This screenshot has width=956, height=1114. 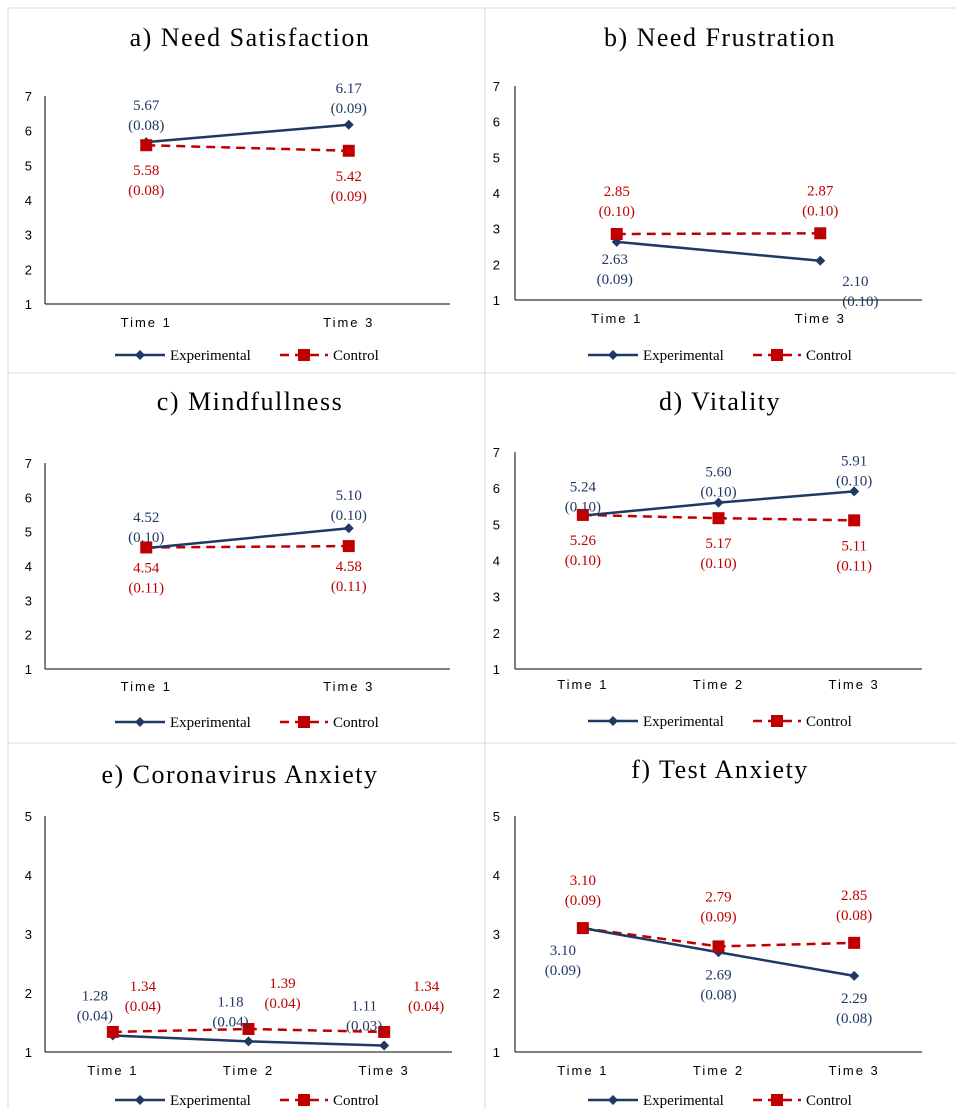 What do you see at coordinates (250, 37) in the screenshot?
I see `chart-title: a) Need Satisfaction` at bounding box center [250, 37].